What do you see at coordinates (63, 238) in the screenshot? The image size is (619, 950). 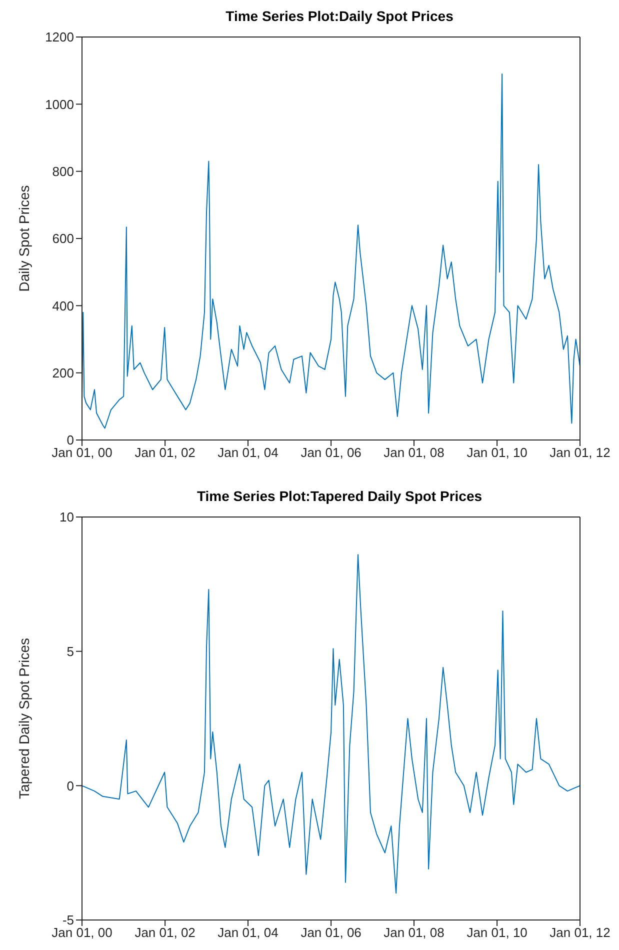 I see `y-tick-label: 600` at bounding box center [63, 238].